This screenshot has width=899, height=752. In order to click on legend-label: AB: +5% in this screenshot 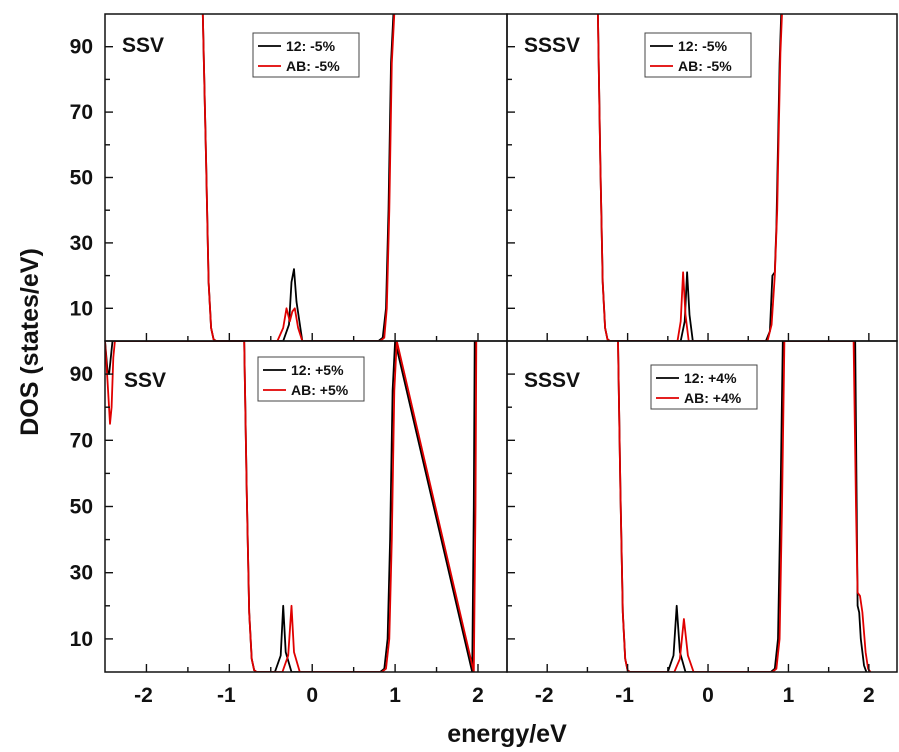, I will do `click(320, 390)`.